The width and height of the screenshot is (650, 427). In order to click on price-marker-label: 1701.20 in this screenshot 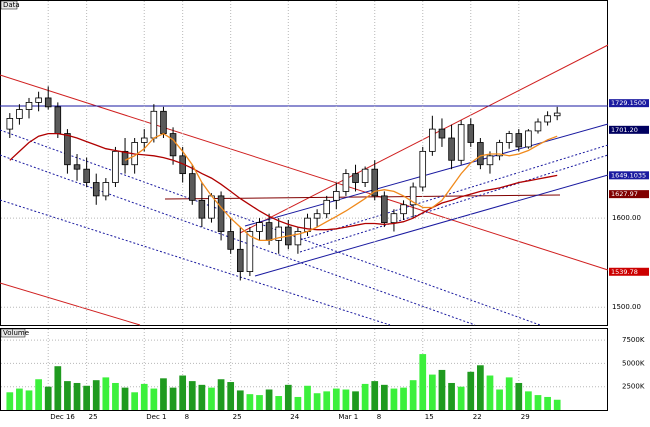, I will do `click(624, 130)`.